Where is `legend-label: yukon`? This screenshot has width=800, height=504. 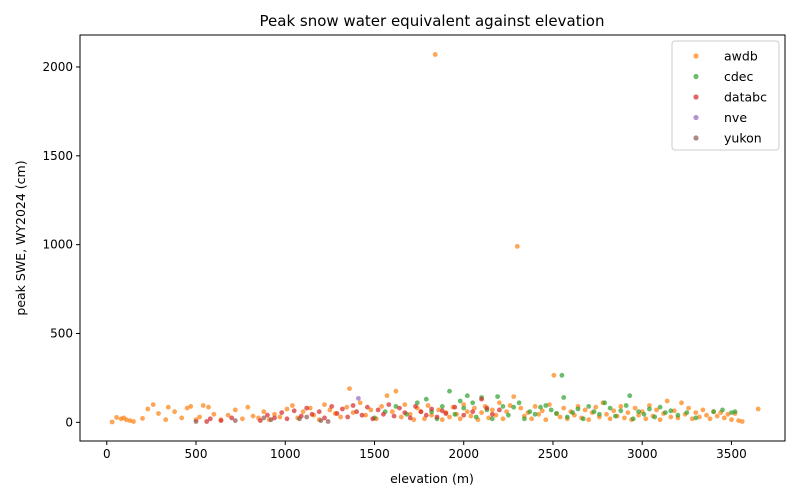
legend-label: yukon is located at coordinates (743, 138).